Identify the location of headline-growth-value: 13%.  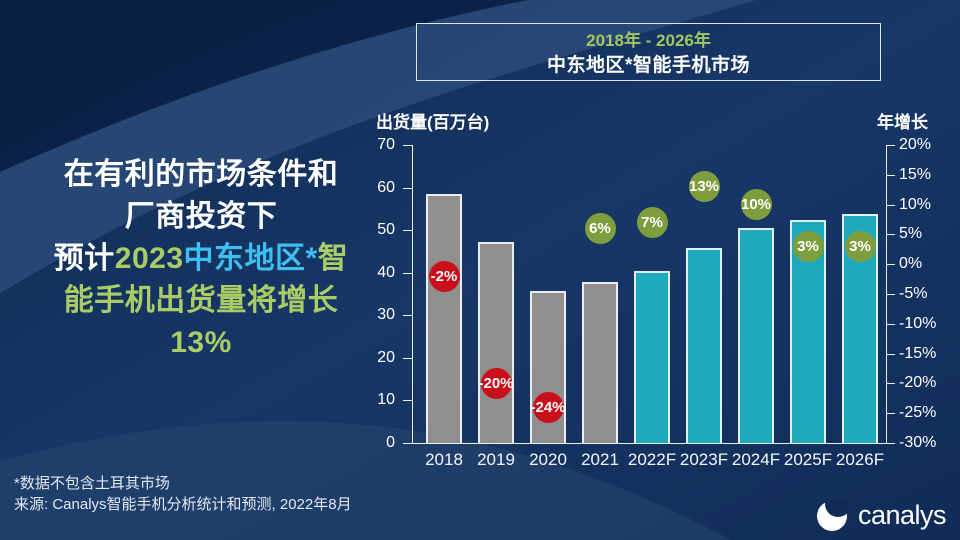
(201, 342).